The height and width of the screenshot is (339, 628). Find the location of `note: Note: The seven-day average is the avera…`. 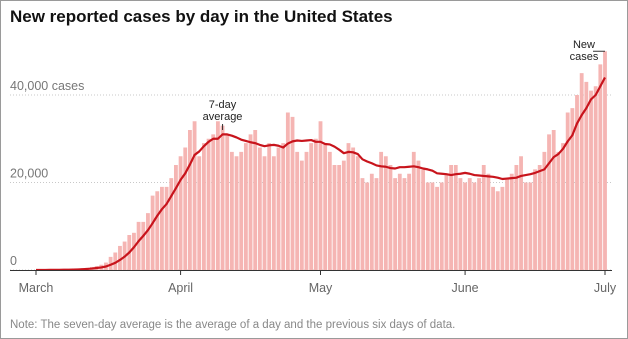

note: Note: The seven-day average is the avera… is located at coordinates (232, 325).